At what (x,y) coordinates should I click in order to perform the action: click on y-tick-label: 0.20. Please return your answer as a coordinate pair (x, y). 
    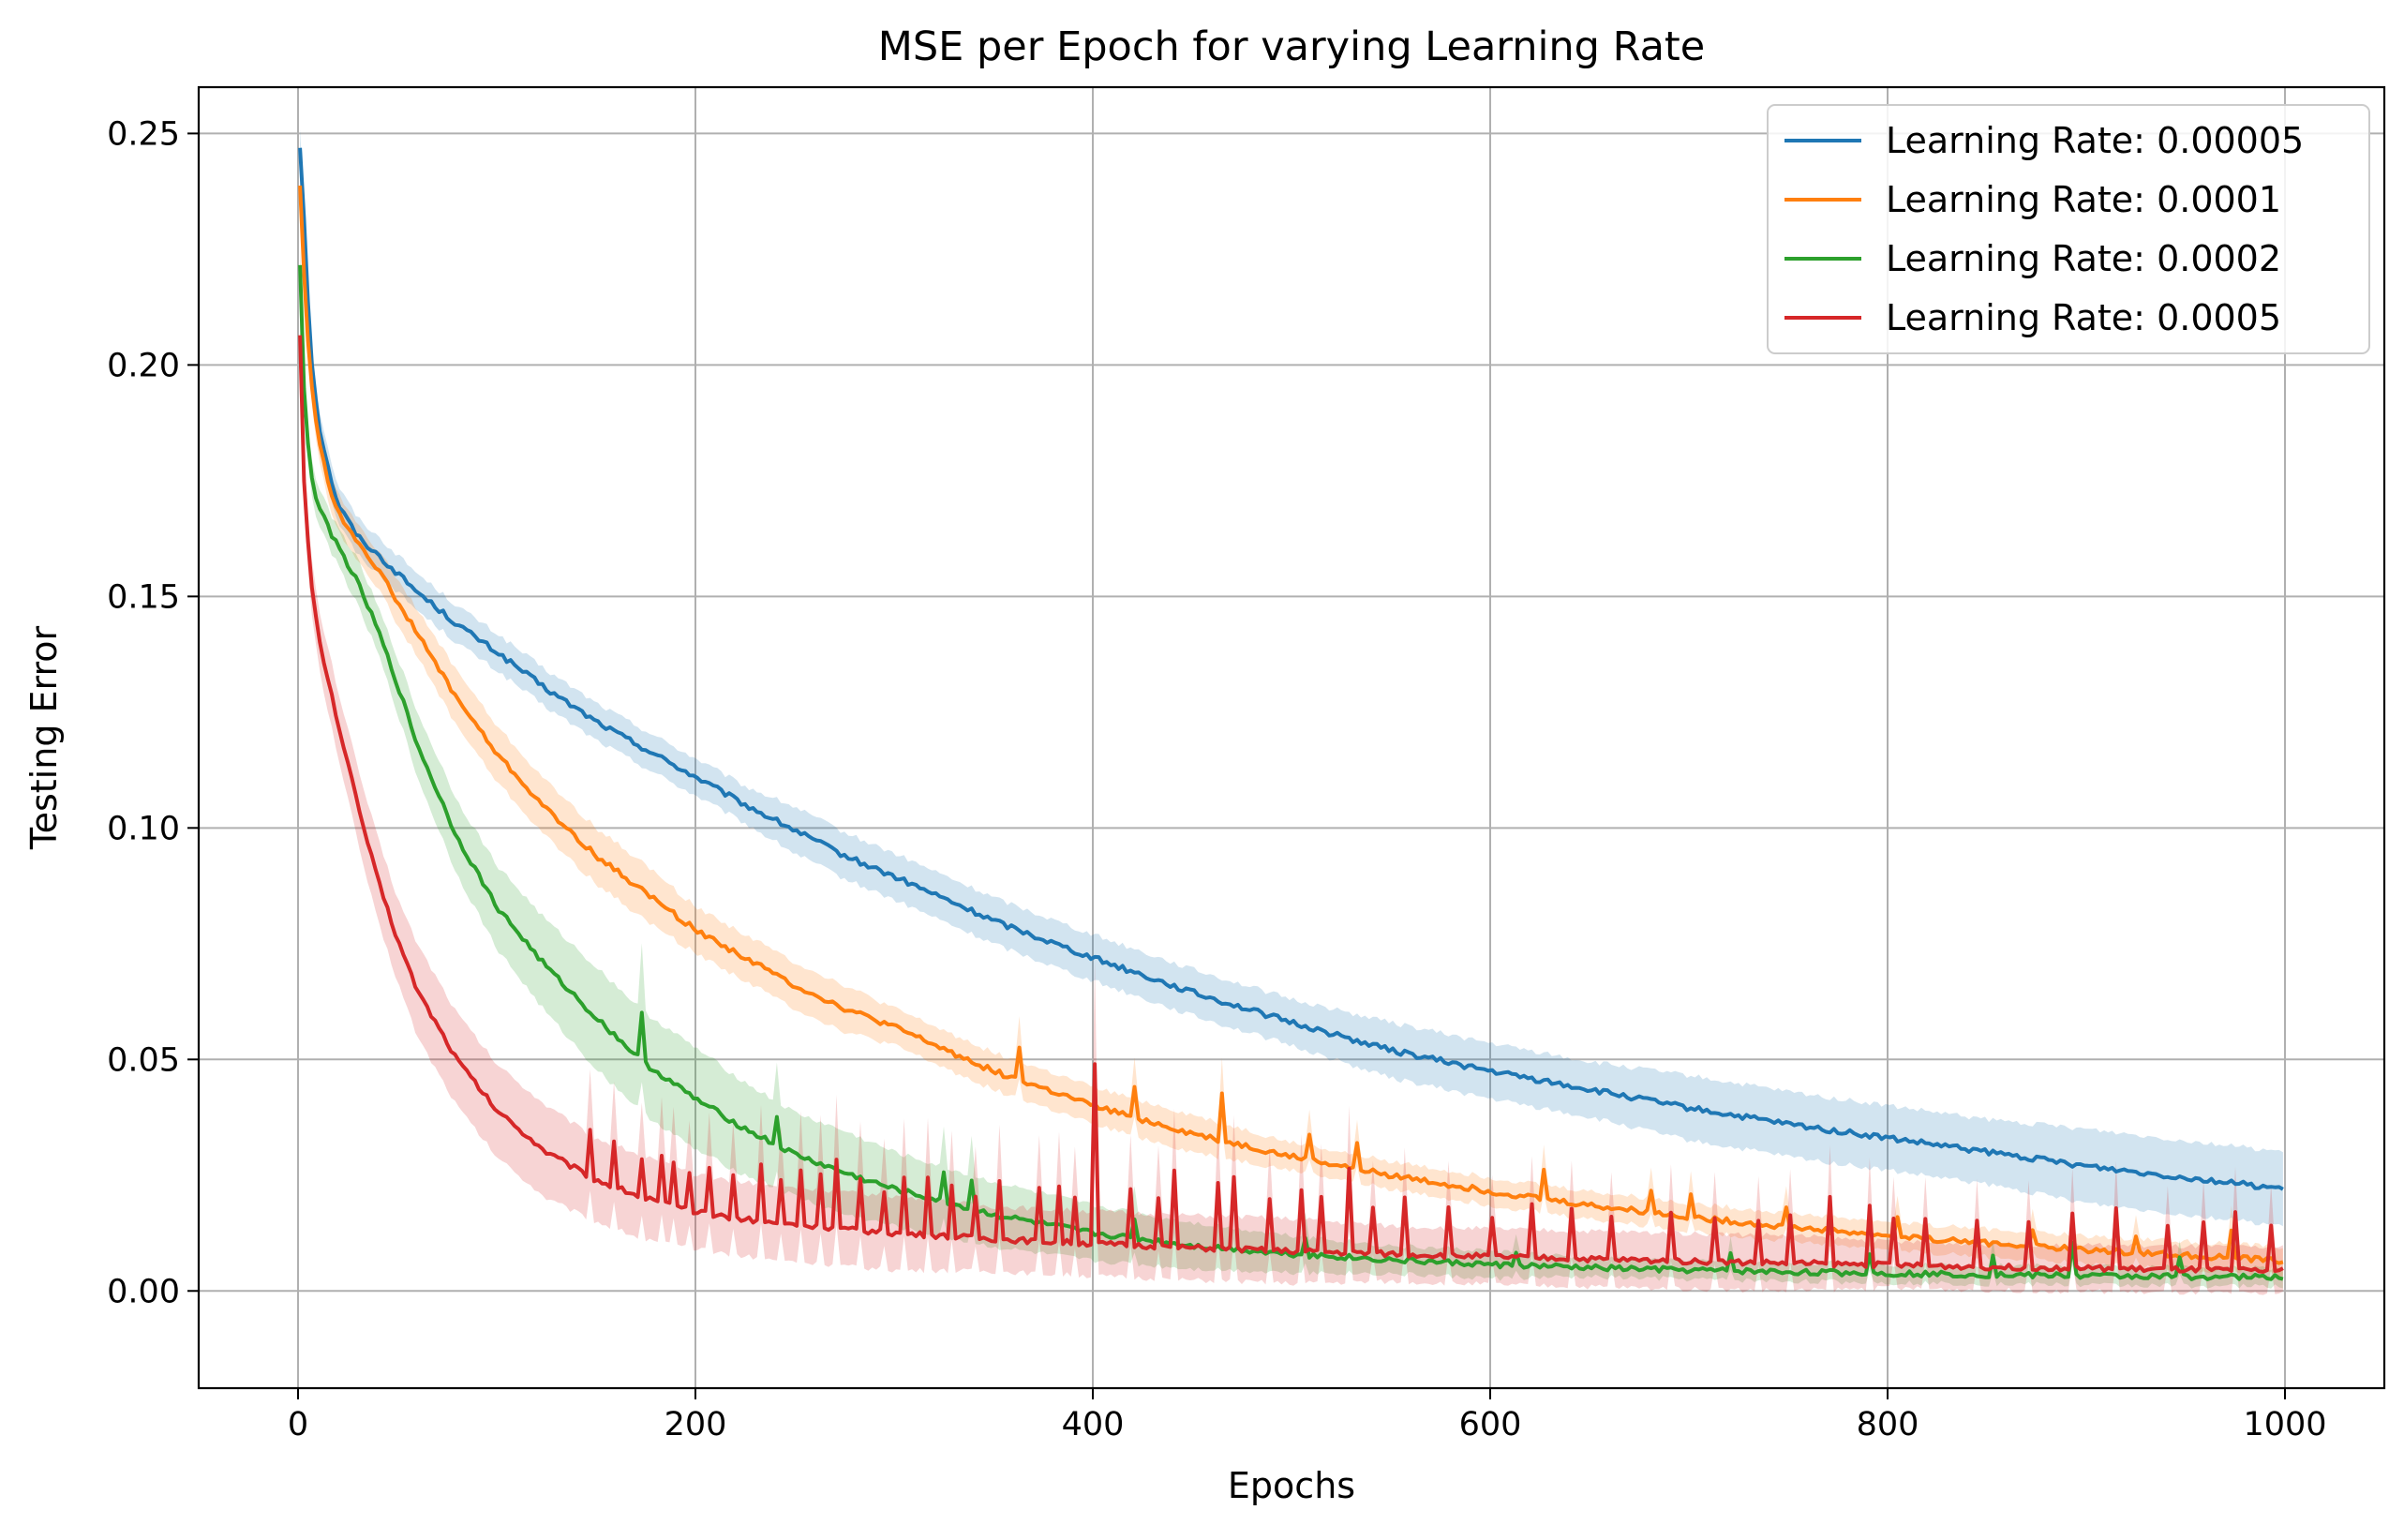
    Looking at the image, I should click on (143, 366).